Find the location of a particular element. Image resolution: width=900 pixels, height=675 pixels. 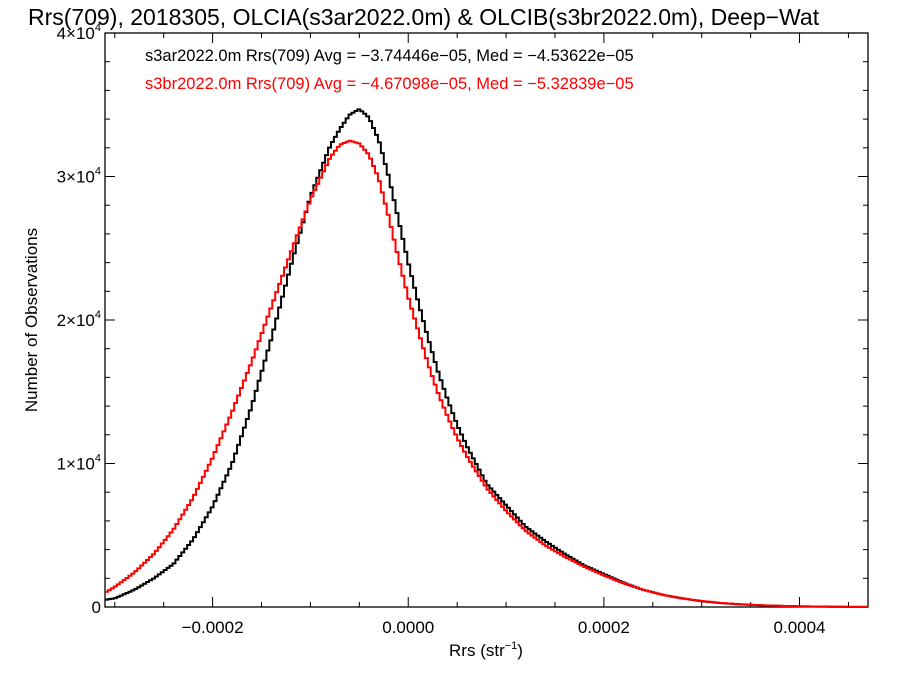

x-tick-label: 0.0004 is located at coordinates (800, 627).